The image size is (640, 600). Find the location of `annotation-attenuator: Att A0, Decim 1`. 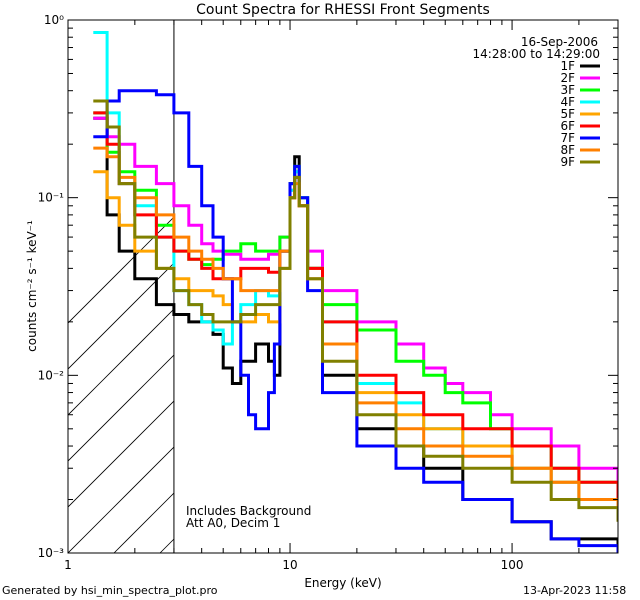

annotation-attenuator: Att A0, Decim 1 is located at coordinates (233, 523).